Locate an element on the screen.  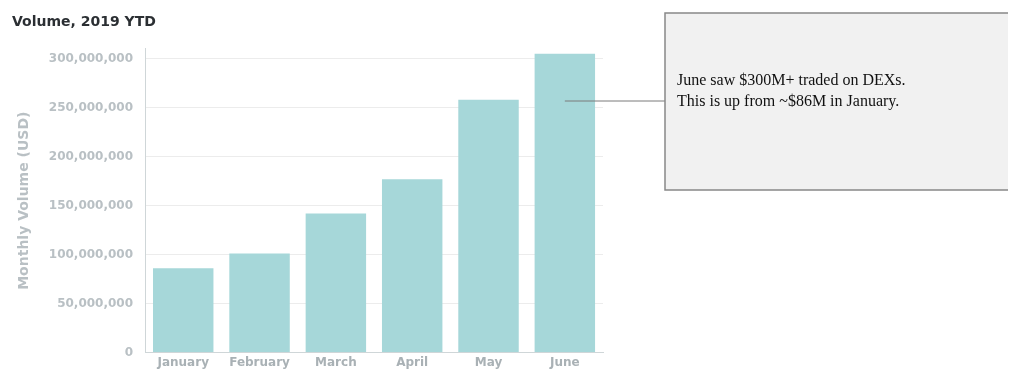
y-tick-label: 50,000,000 is located at coordinates (95, 302).